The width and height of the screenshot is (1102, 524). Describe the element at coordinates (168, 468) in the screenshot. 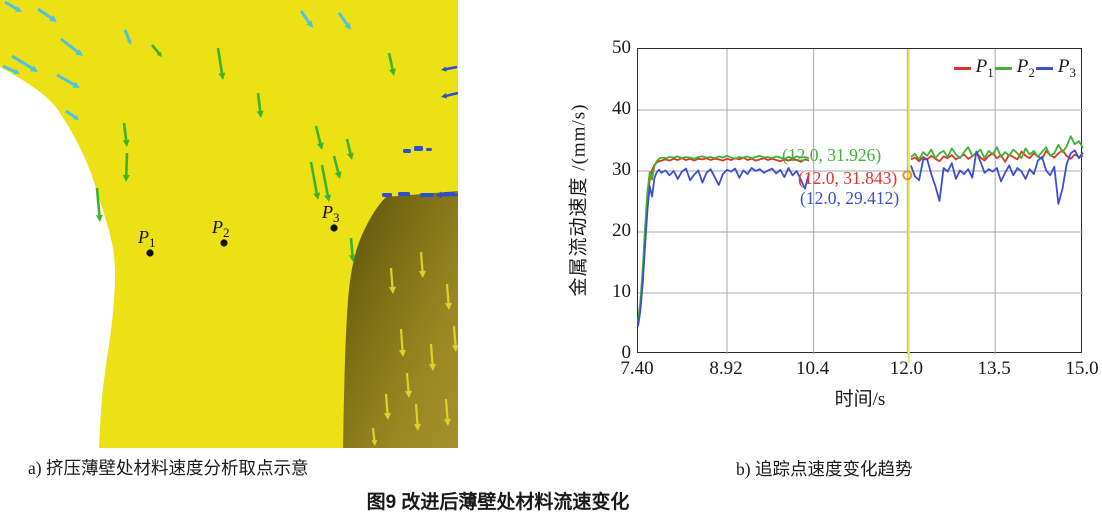

I see `caption-a: a) 挤压薄壁处材料速度分析取点示意` at that location.